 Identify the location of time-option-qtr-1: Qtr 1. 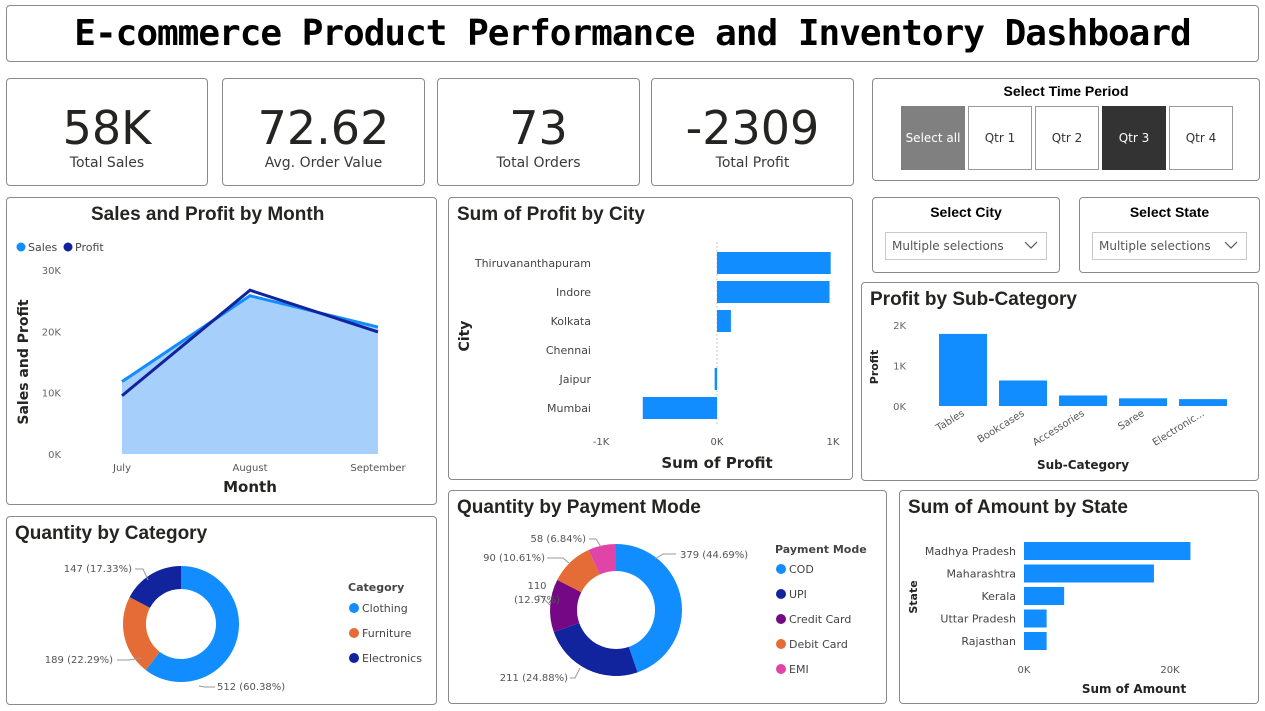
(1000, 138).